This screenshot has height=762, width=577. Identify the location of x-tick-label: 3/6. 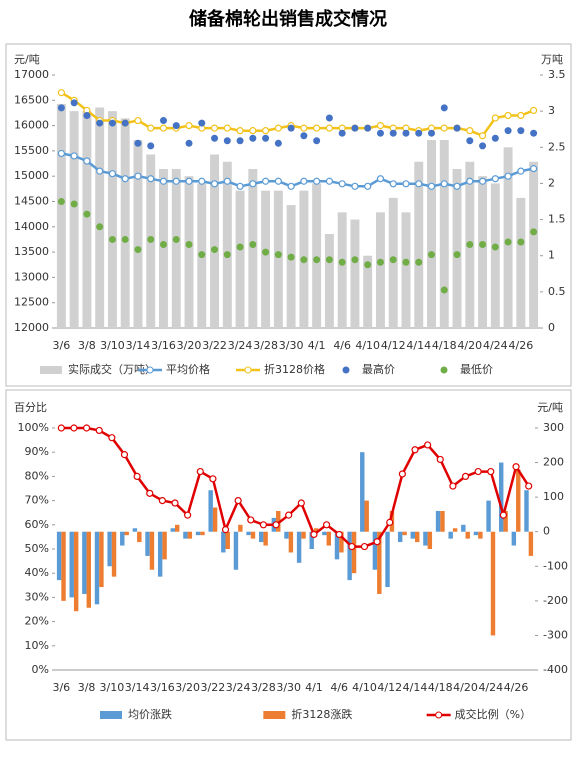
(62, 345).